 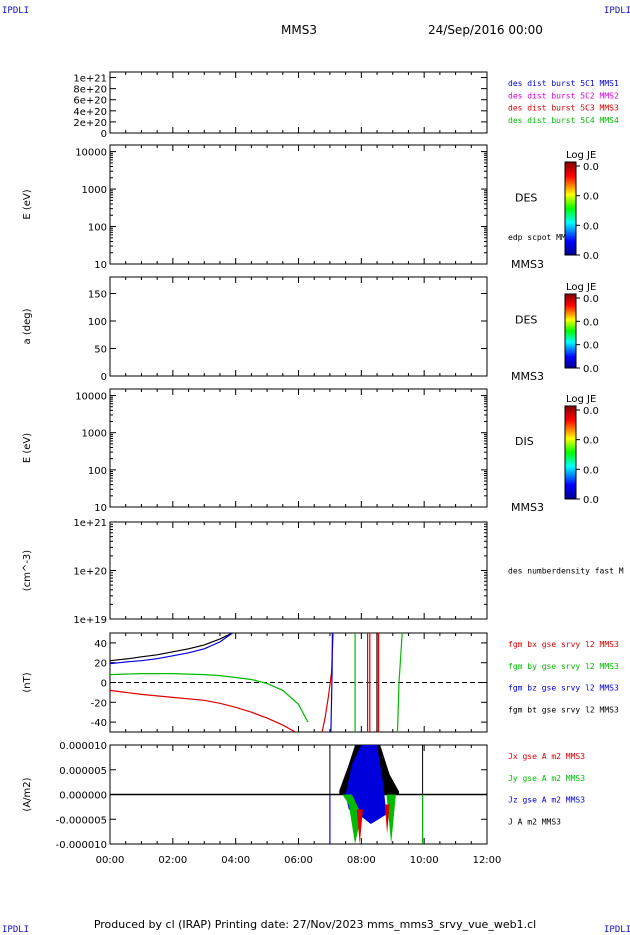 What do you see at coordinates (100, 644) in the screenshot?
I see `y-tick-label: 40` at bounding box center [100, 644].